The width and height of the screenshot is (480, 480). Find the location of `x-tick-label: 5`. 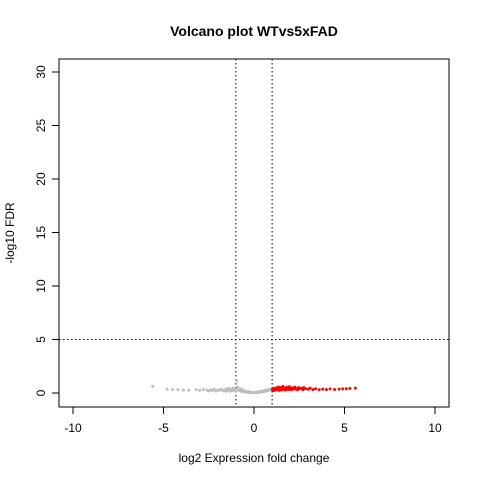

x-tick-label: 5 is located at coordinates (344, 428).